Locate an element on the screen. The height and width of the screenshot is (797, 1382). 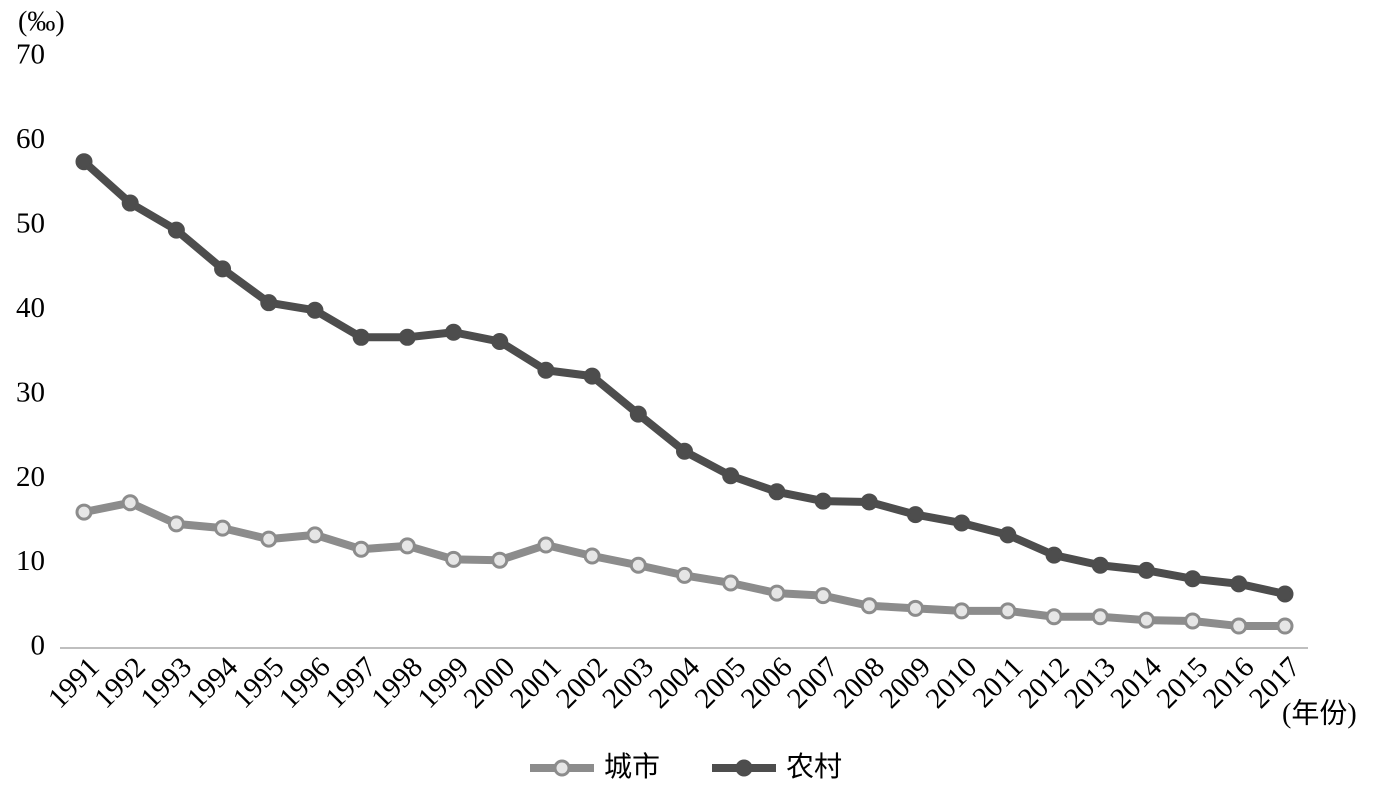
y-tick-label: 0 is located at coordinates (38, 646).